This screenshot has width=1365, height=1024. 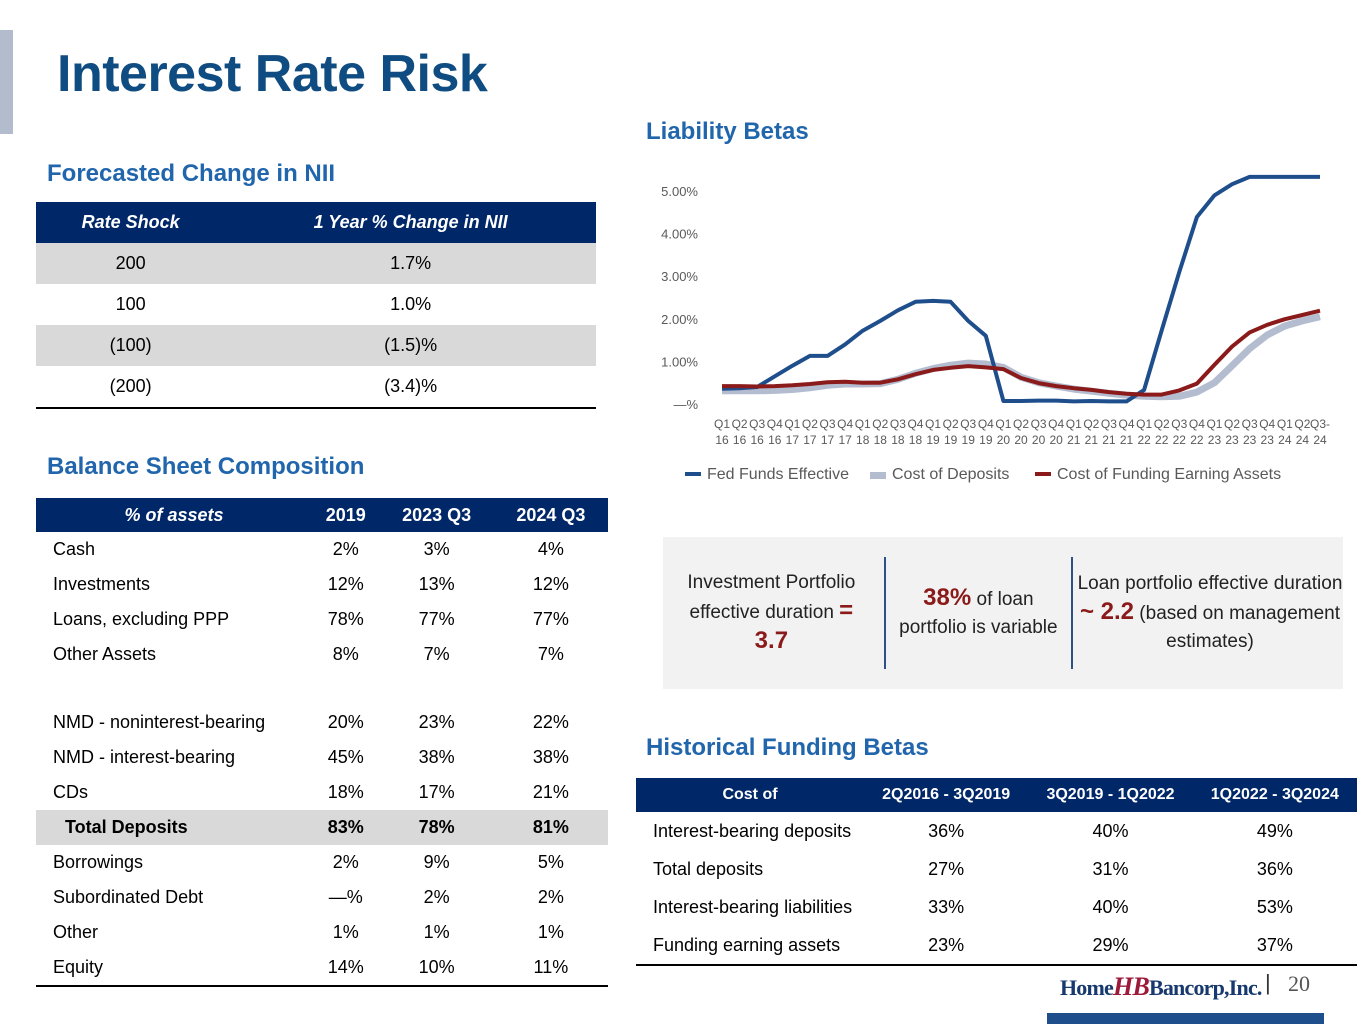 I want to click on balance-cell: 9%, so click(x=436, y=862).